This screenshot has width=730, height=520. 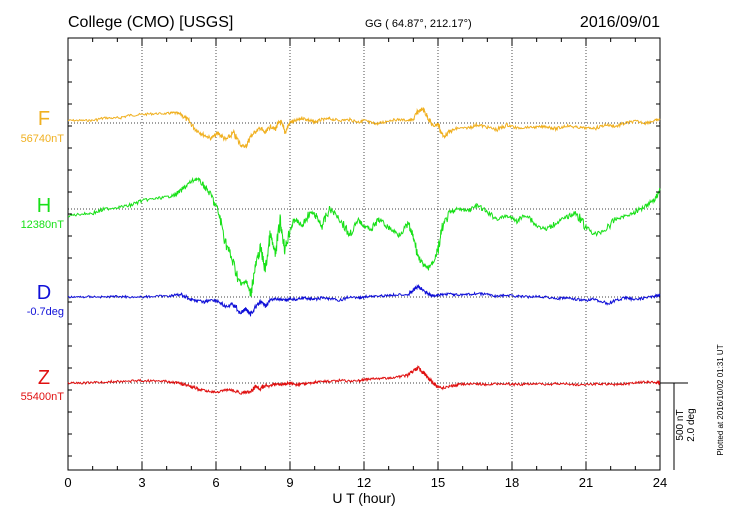 I want to click on series-label-d: D, so click(x=44, y=293).